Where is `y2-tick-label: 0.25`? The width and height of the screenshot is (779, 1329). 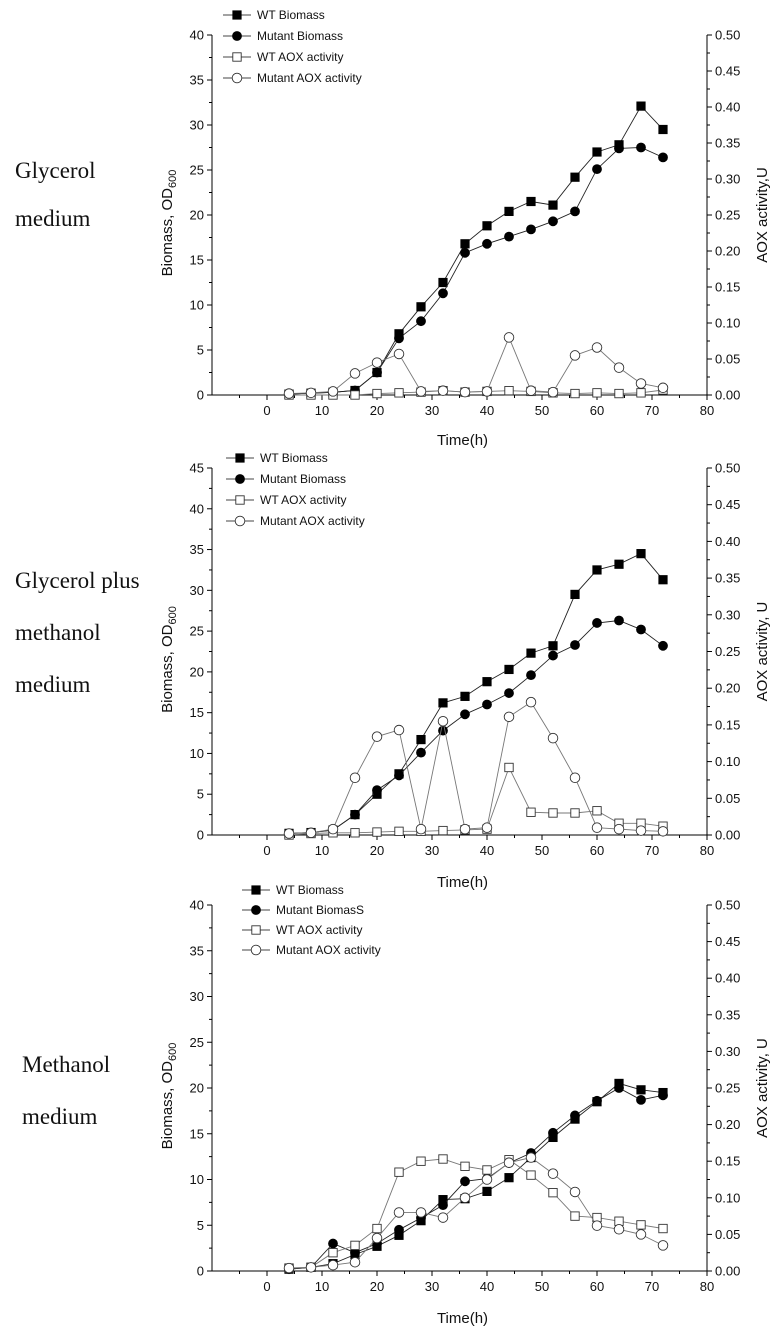
y2-tick-label: 0.25 is located at coordinates (727, 215).